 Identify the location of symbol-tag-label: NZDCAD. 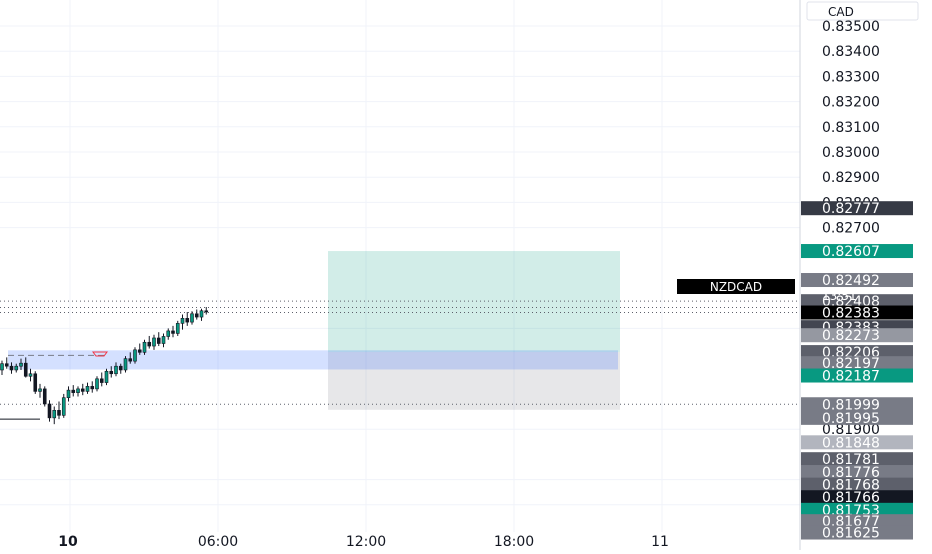
(736, 287).